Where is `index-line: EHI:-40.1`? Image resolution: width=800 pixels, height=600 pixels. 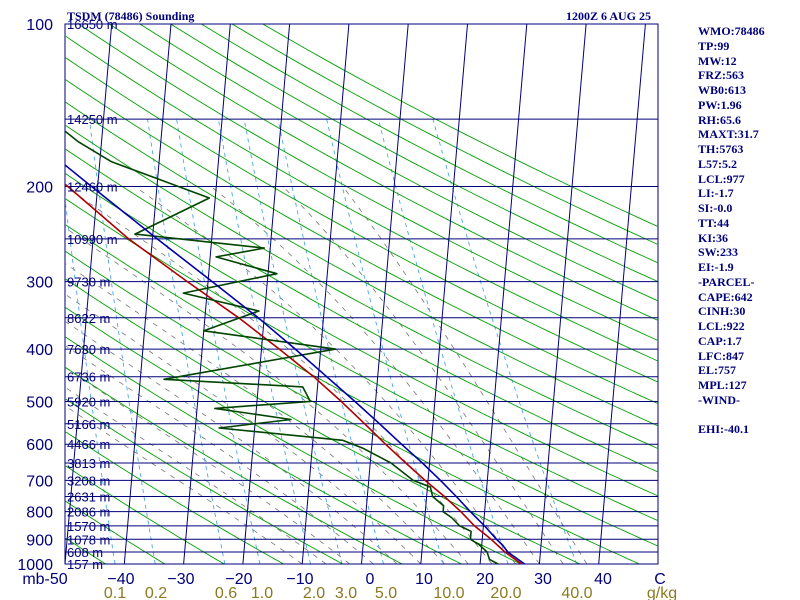 index-line: EHI:-40.1 is located at coordinates (723, 429).